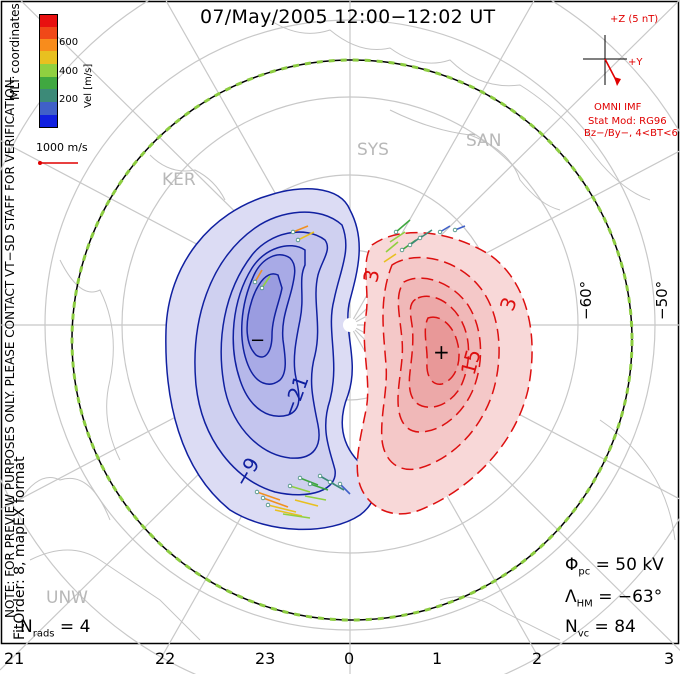 The width and height of the screenshot is (680, 674). I want to click on mlt-tick-0: 0, so click(349, 658).